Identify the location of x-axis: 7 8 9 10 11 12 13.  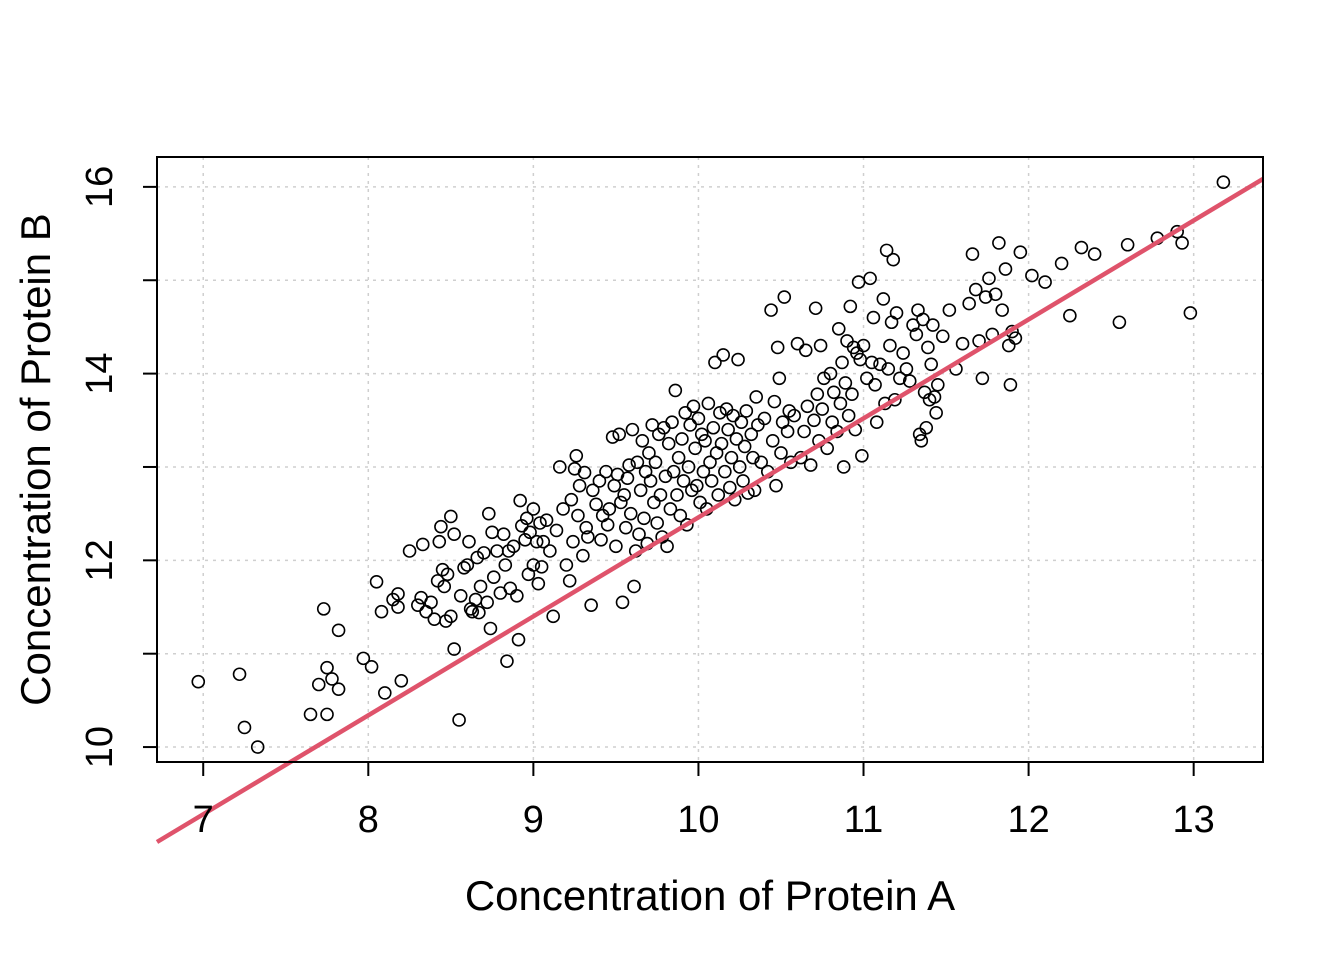
(704, 801).